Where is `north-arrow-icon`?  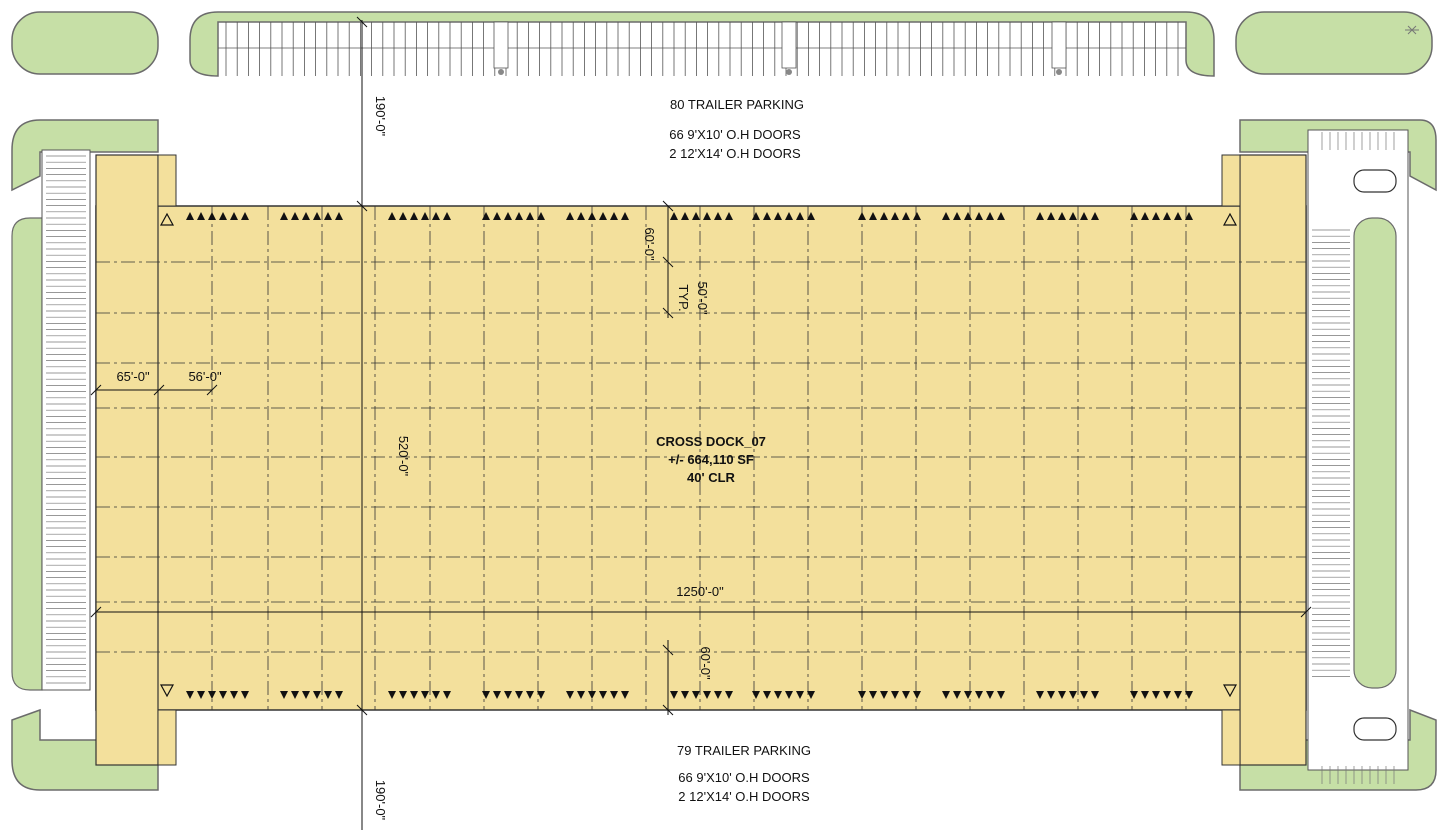 north-arrow-icon is located at coordinates (1412, 30).